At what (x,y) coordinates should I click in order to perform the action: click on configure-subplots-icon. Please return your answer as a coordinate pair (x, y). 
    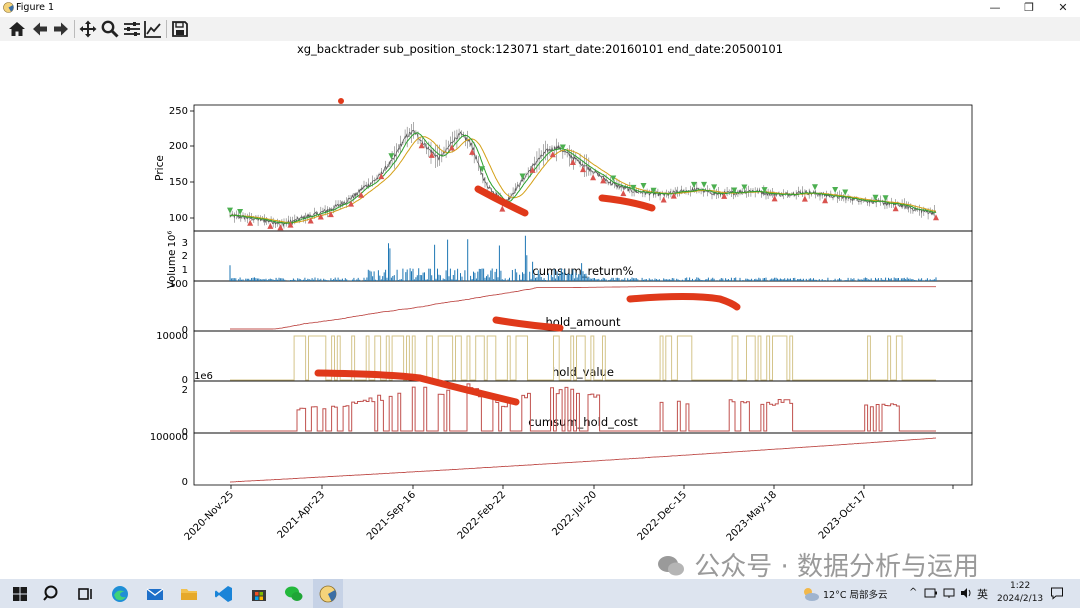
    Looking at the image, I should click on (132, 29).